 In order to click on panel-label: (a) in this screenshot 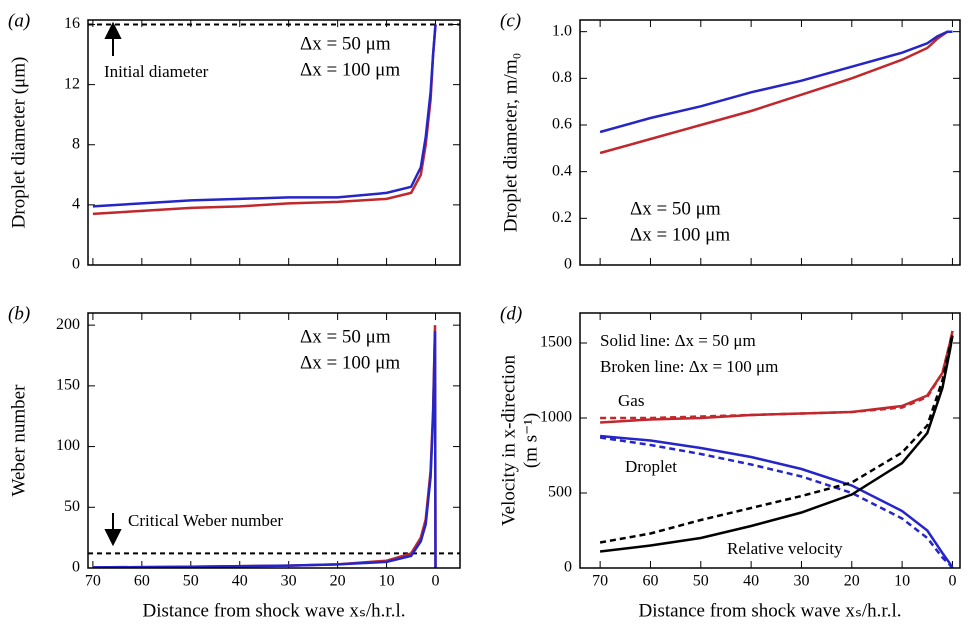, I will do `click(19, 20)`.